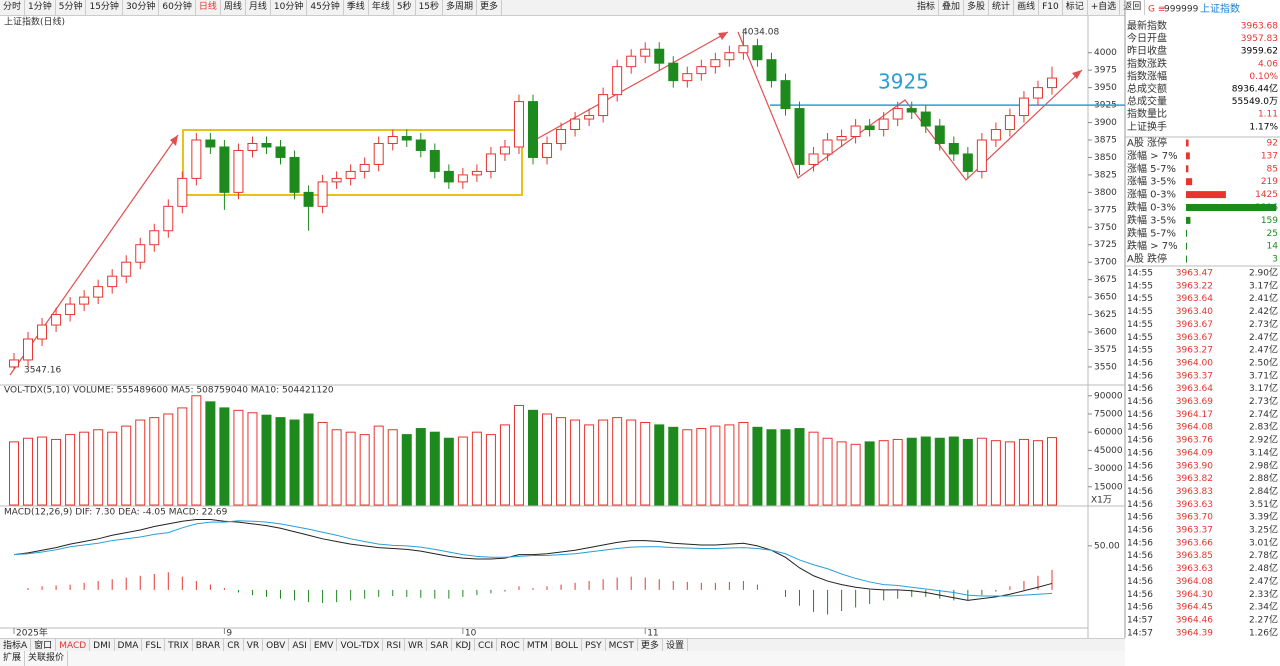  What do you see at coordinates (430, 7) in the screenshot?
I see `period-tab: 15秒` at bounding box center [430, 7].